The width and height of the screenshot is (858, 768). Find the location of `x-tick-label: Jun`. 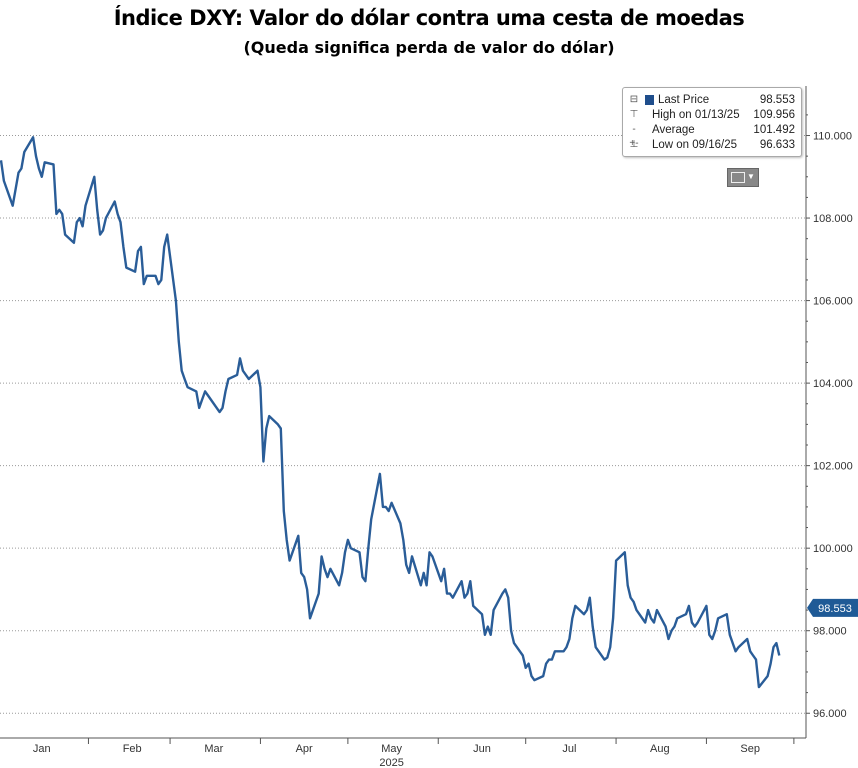

x-tick-label: Jun is located at coordinates (482, 749).